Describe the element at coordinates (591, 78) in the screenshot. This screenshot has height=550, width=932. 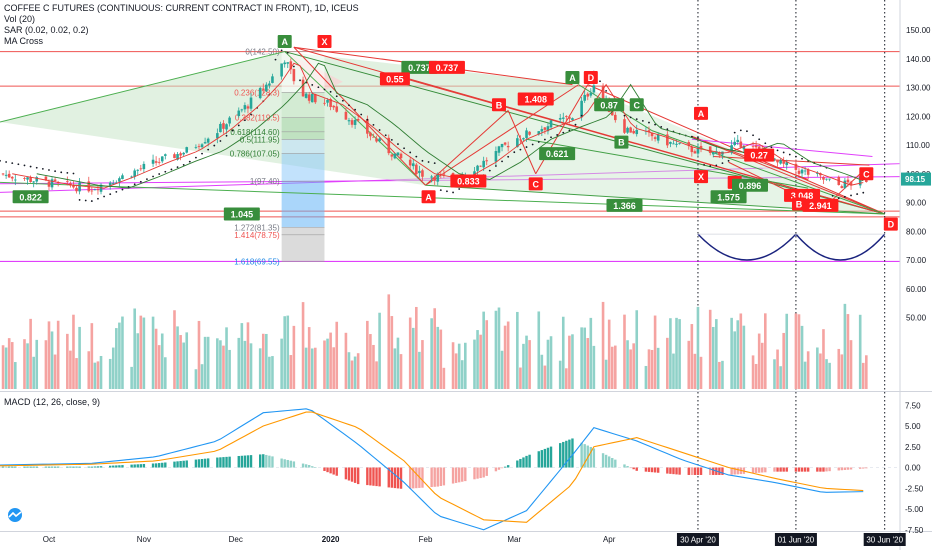
I see `pattern-label: D` at that location.